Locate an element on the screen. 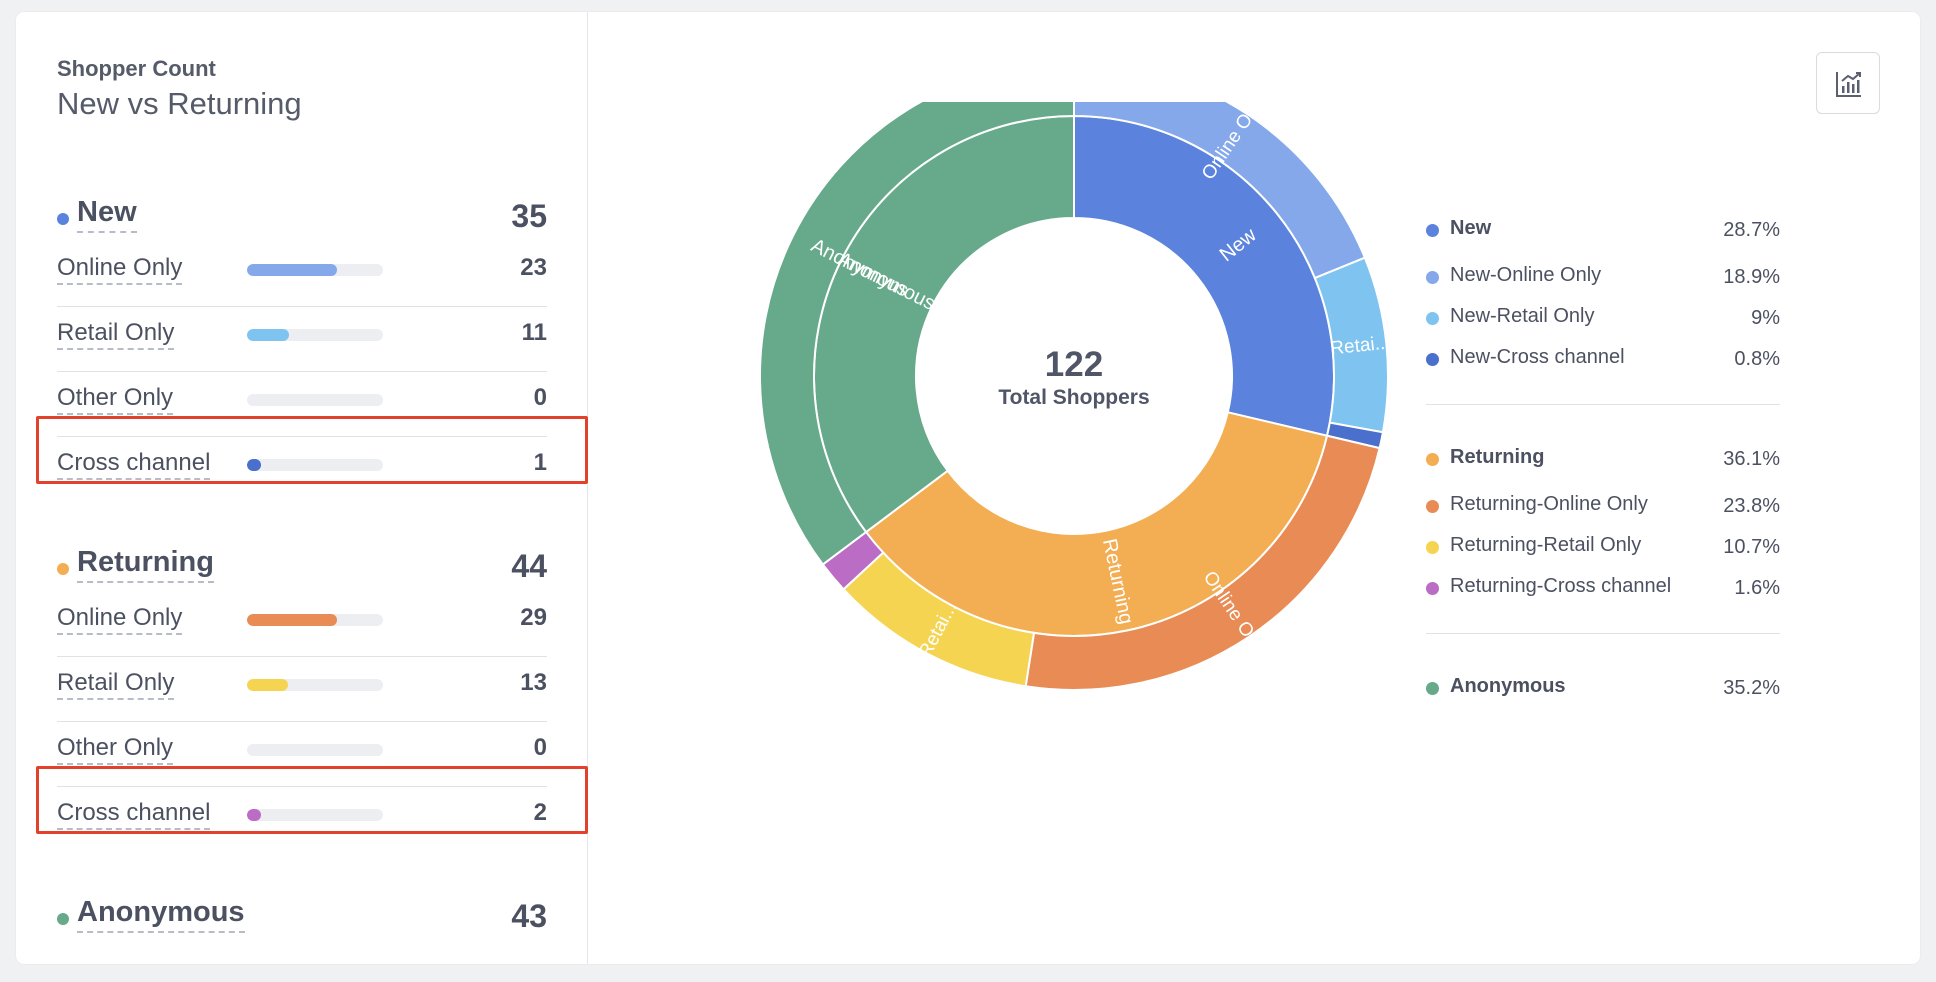  legend-label: New-Cross channel is located at coordinates (1537, 357).